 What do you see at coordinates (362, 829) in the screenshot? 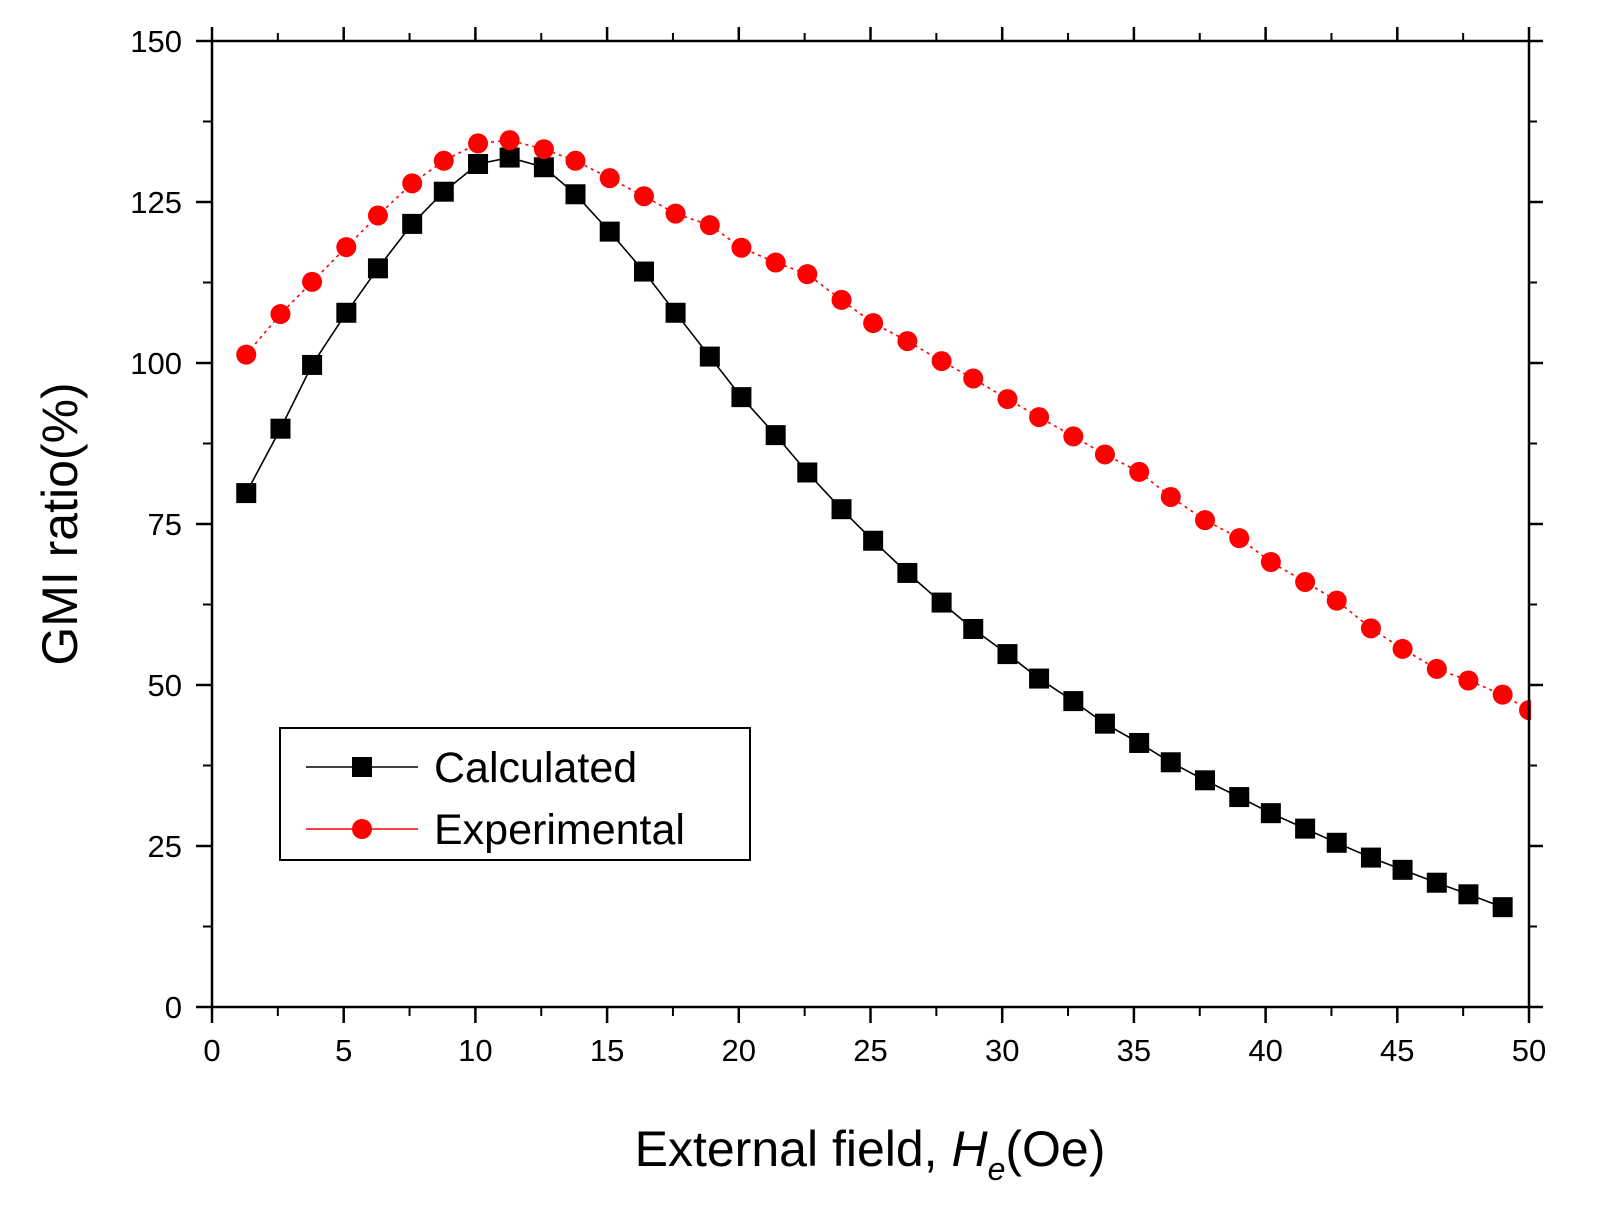
I see `legend-experimental-marker` at bounding box center [362, 829].